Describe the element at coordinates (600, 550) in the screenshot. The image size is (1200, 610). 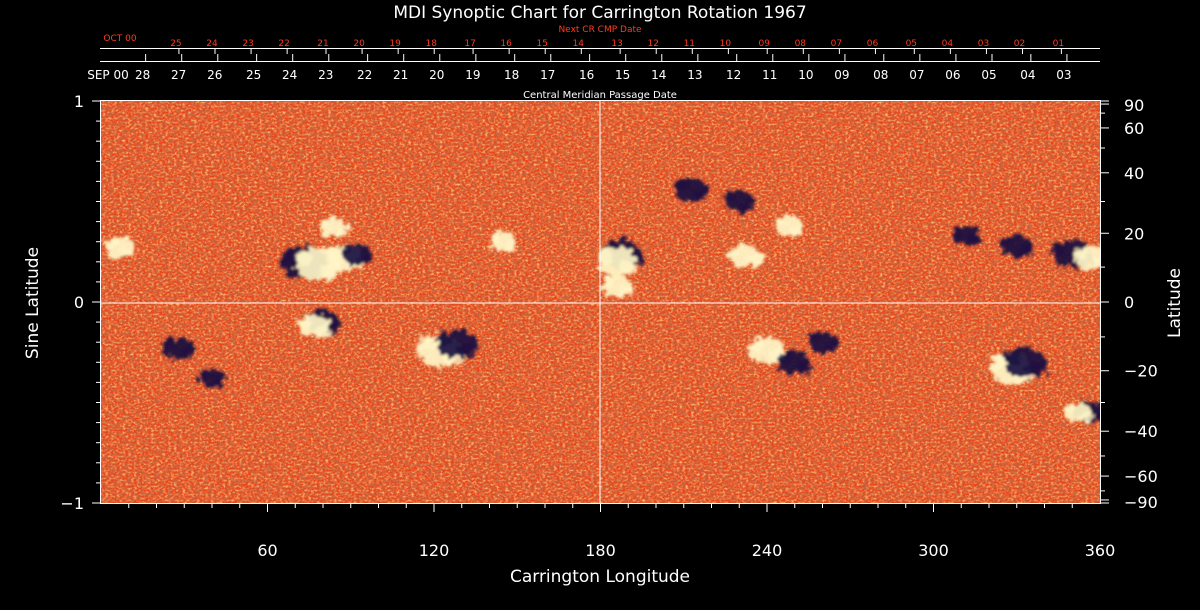
I see `x-tick-label: 180` at that location.